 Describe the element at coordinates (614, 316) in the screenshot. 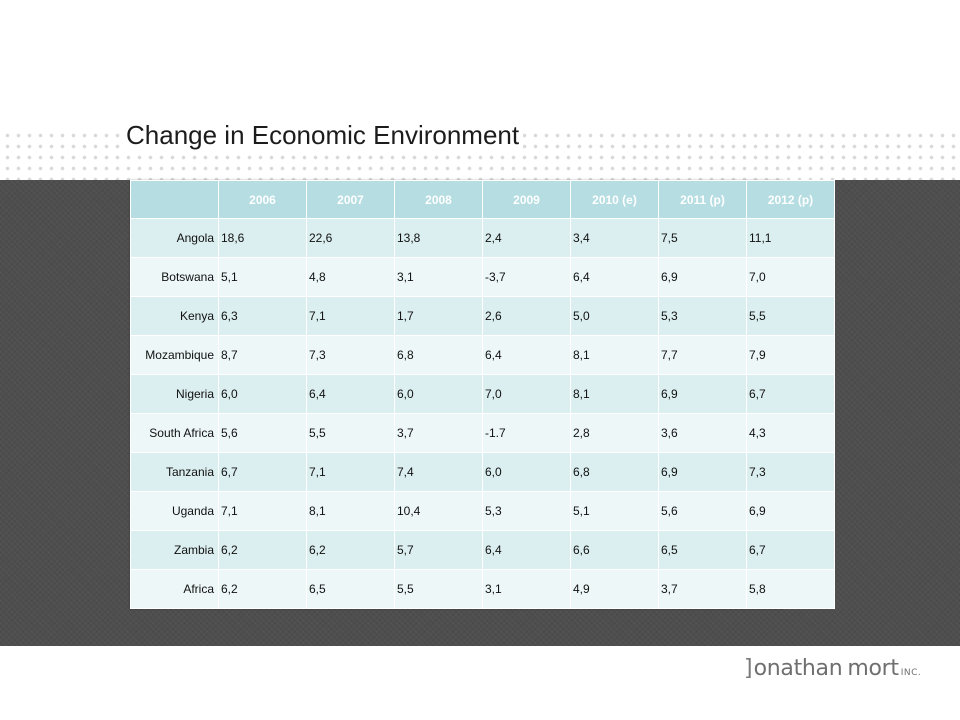

I see `value-cell: 5,0` at that location.